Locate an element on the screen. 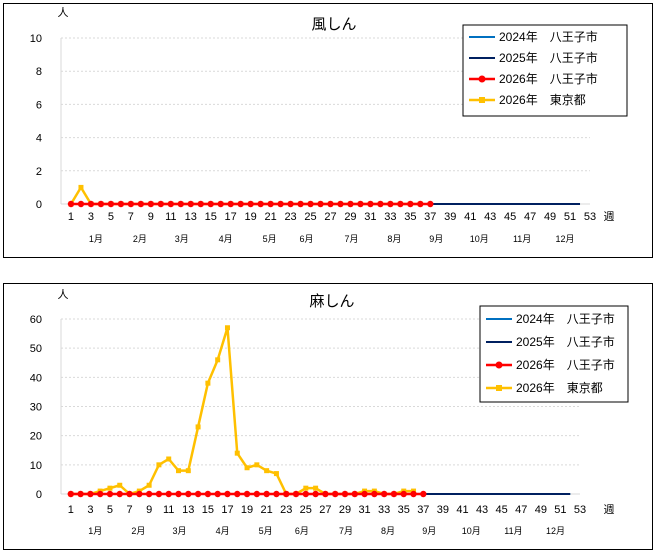 This screenshot has height=552, width=656. y-tick-label: 10 is located at coordinates (36, 466).